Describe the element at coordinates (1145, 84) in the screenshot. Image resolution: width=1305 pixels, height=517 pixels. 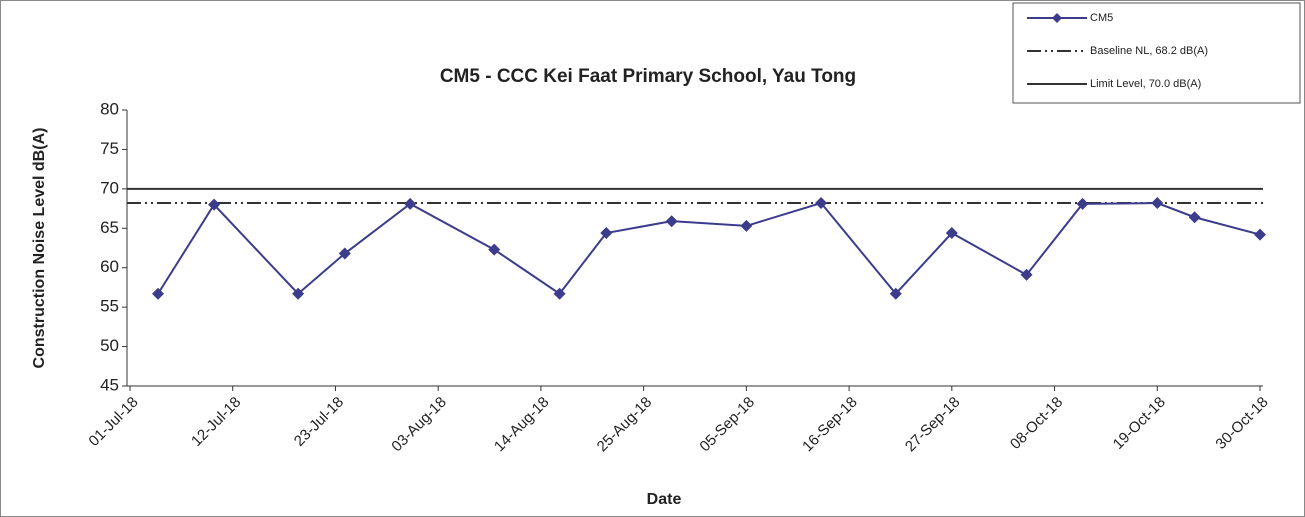
I see `legend-label: Limit Level, 70.0 dB(A)` at that location.